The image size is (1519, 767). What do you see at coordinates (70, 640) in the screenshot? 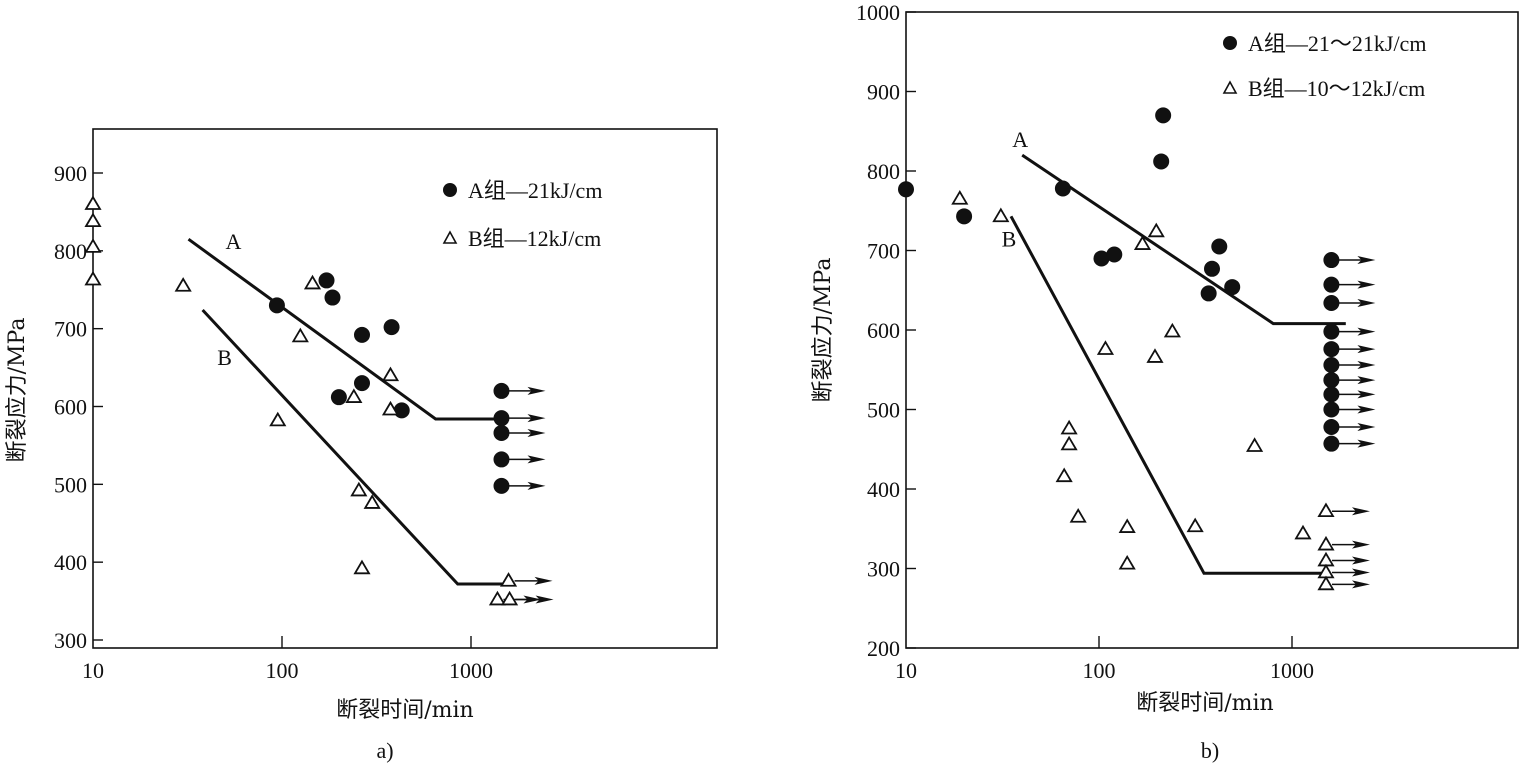
I see `y-tick-label: 300` at bounding box center [70, 640].